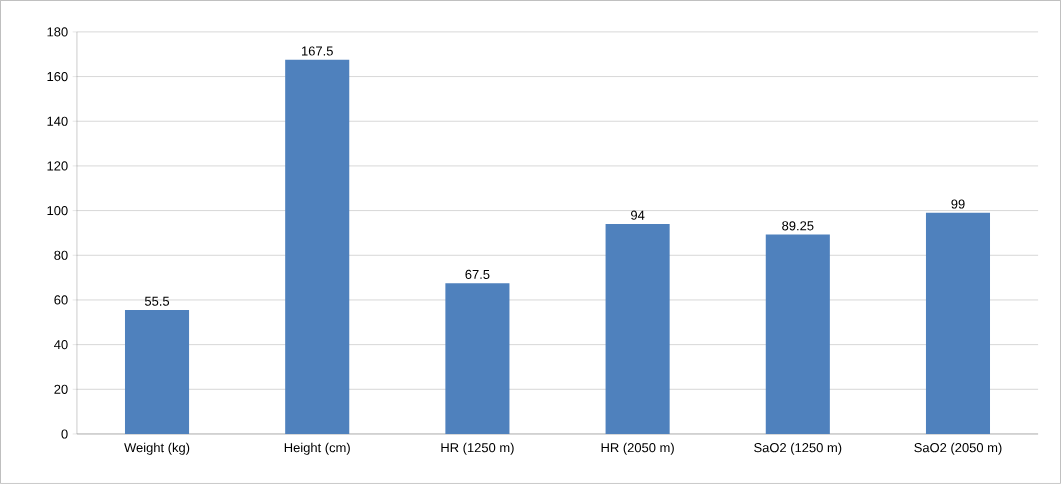 The height and width of the screenshot is (484, 1061). I want to click on y-tick-label: 20, so click(61, 389).